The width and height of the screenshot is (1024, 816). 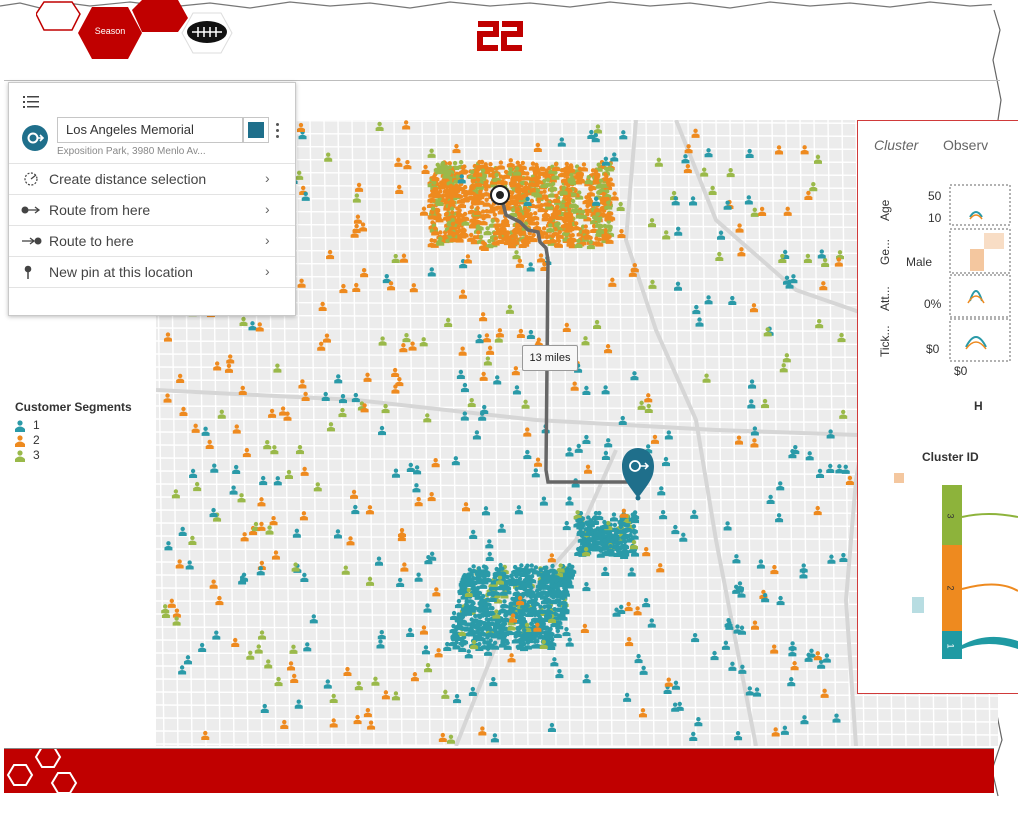 What do you see at coordinates (152, 271) in the screenshot?
I see `menu-new-pin: New pin at this location ›` at bounding box center [152, 271].